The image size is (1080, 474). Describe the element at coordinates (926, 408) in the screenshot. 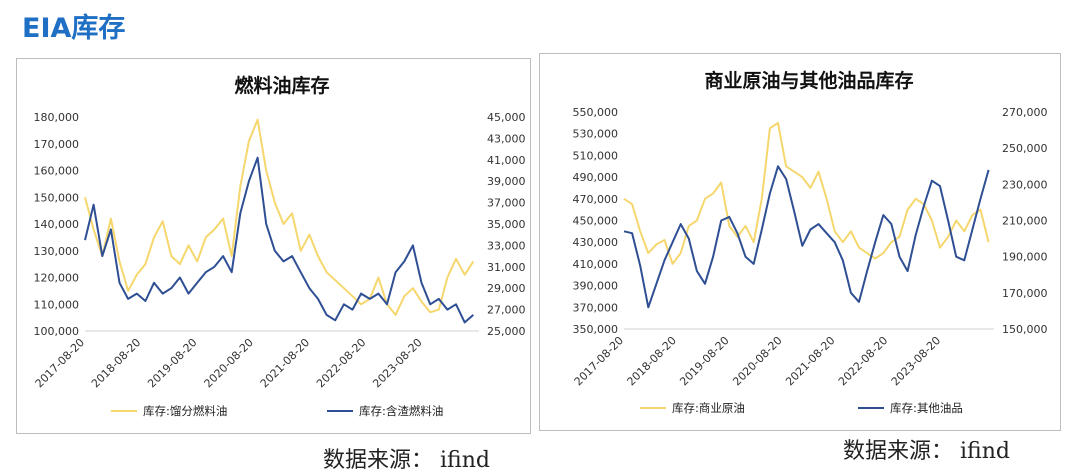

I see `legend-label-2: 库存:其他油品` at that location.